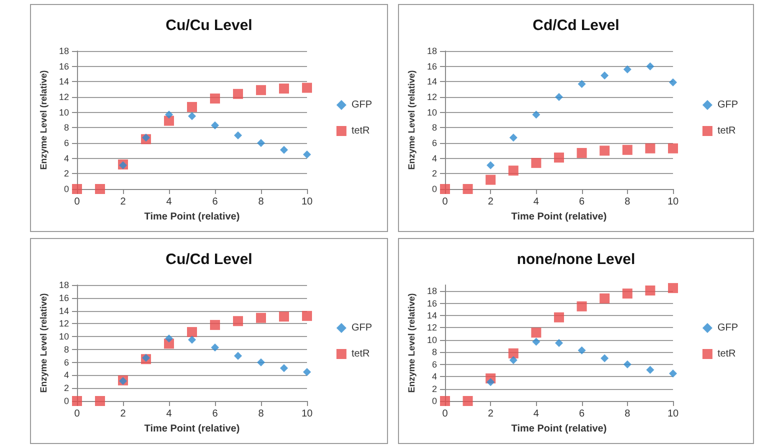  What do you see at coordinates (43, 120) in the screenshot?
I see `y-axis-title: Enzyme Level (relative)` at bounding box center [43, 120].